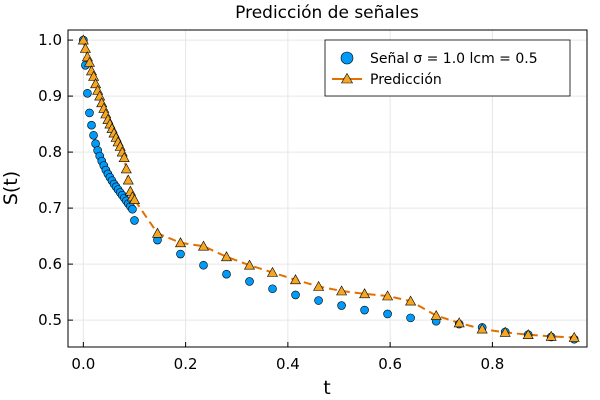  What do you see at coordinates (347, 58) in the screenshot?
I see `legend-marker-signal` at bounding box center [347, 58].